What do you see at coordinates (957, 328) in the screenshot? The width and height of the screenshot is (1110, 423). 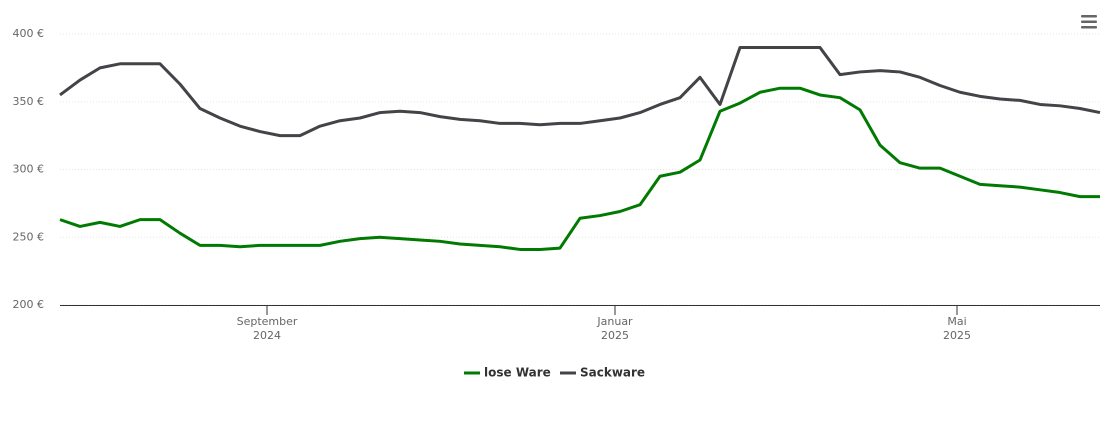 I see `x-tick-label: Mai 2025` at bounding box center [957, 328].